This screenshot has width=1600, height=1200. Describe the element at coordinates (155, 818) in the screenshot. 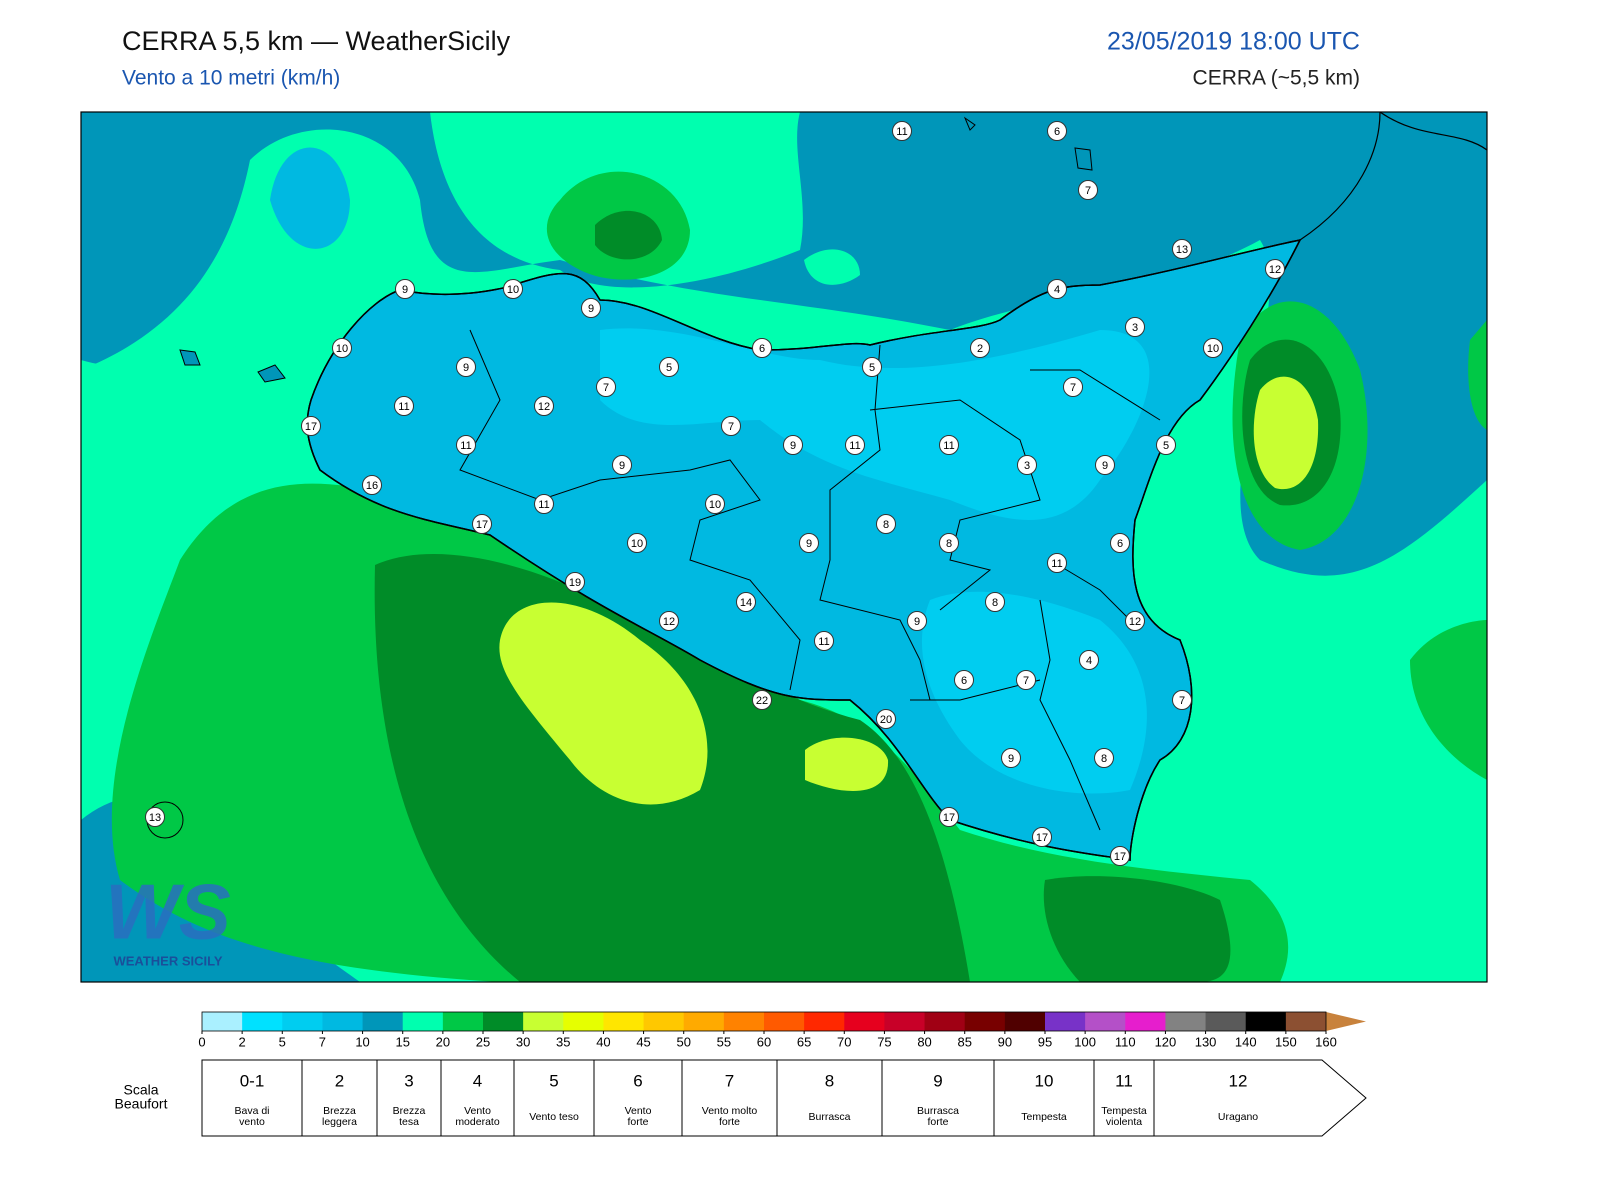

I see `station-value: 13` at that location.